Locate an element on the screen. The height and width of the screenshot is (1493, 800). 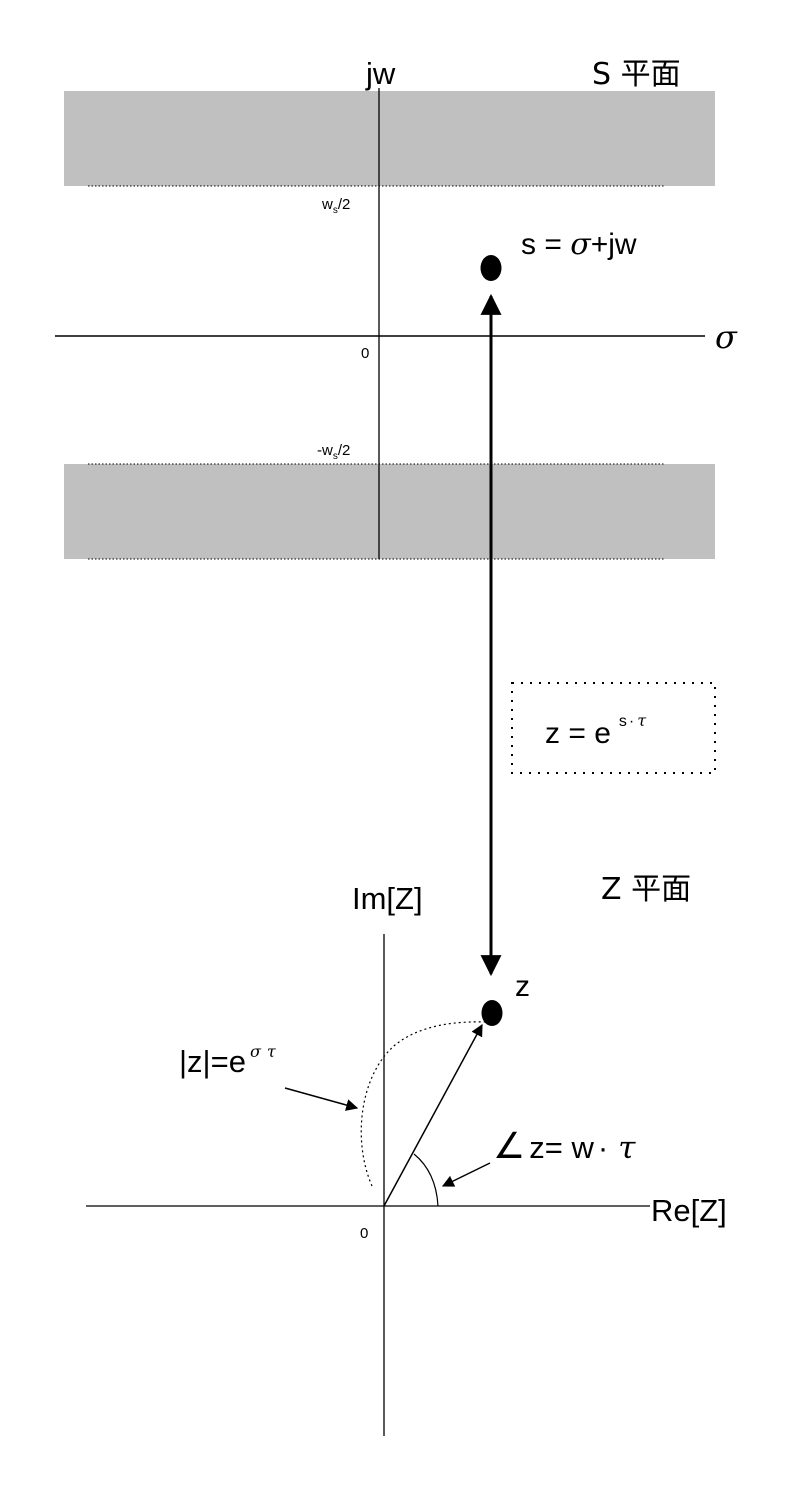
lower-band-label: -ws/2 is located at coordinates (333, 452).